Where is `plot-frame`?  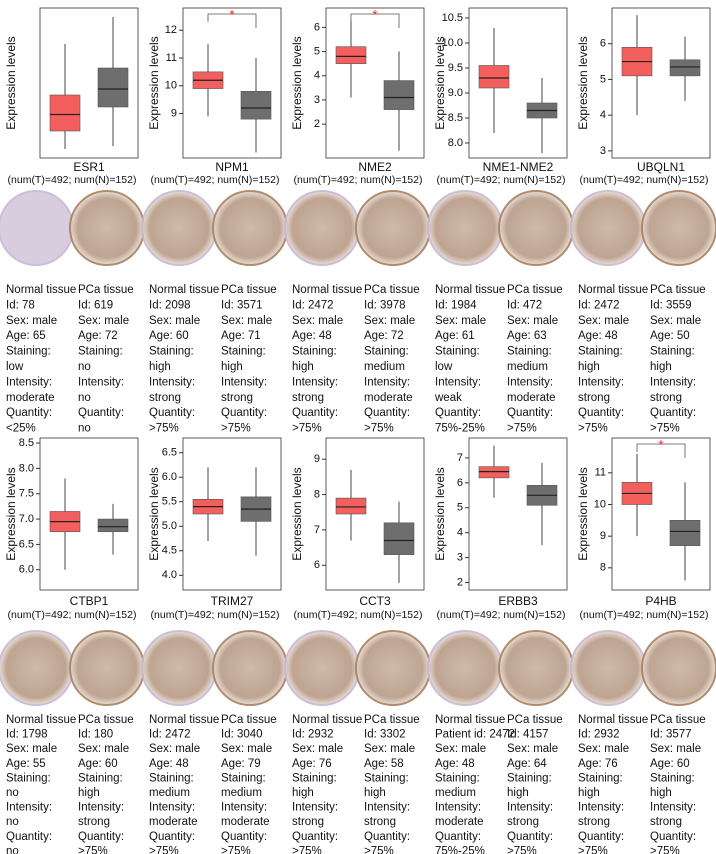 plot-frame is located at coordinates (518, 514).